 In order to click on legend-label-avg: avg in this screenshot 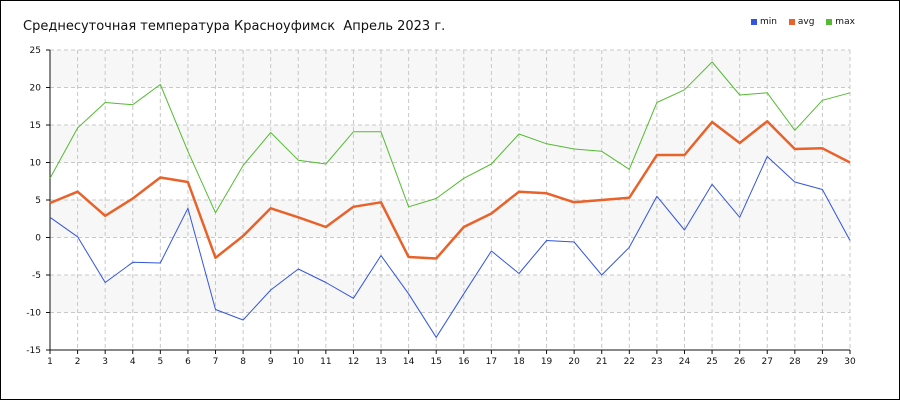, I will do `click(806, 22)`.